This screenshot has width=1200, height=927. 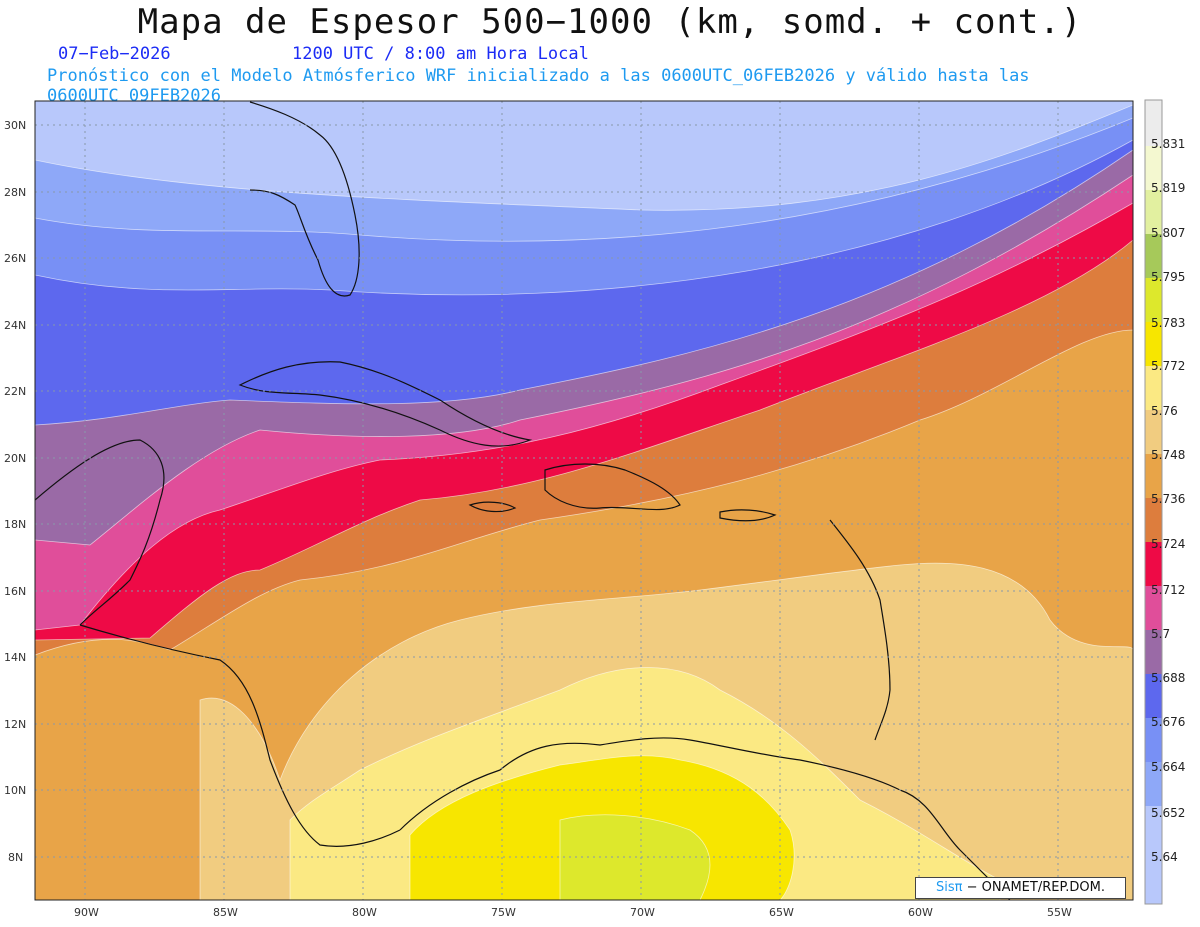 I want to click on lon-label: 75W, so click(x=503, y=912).